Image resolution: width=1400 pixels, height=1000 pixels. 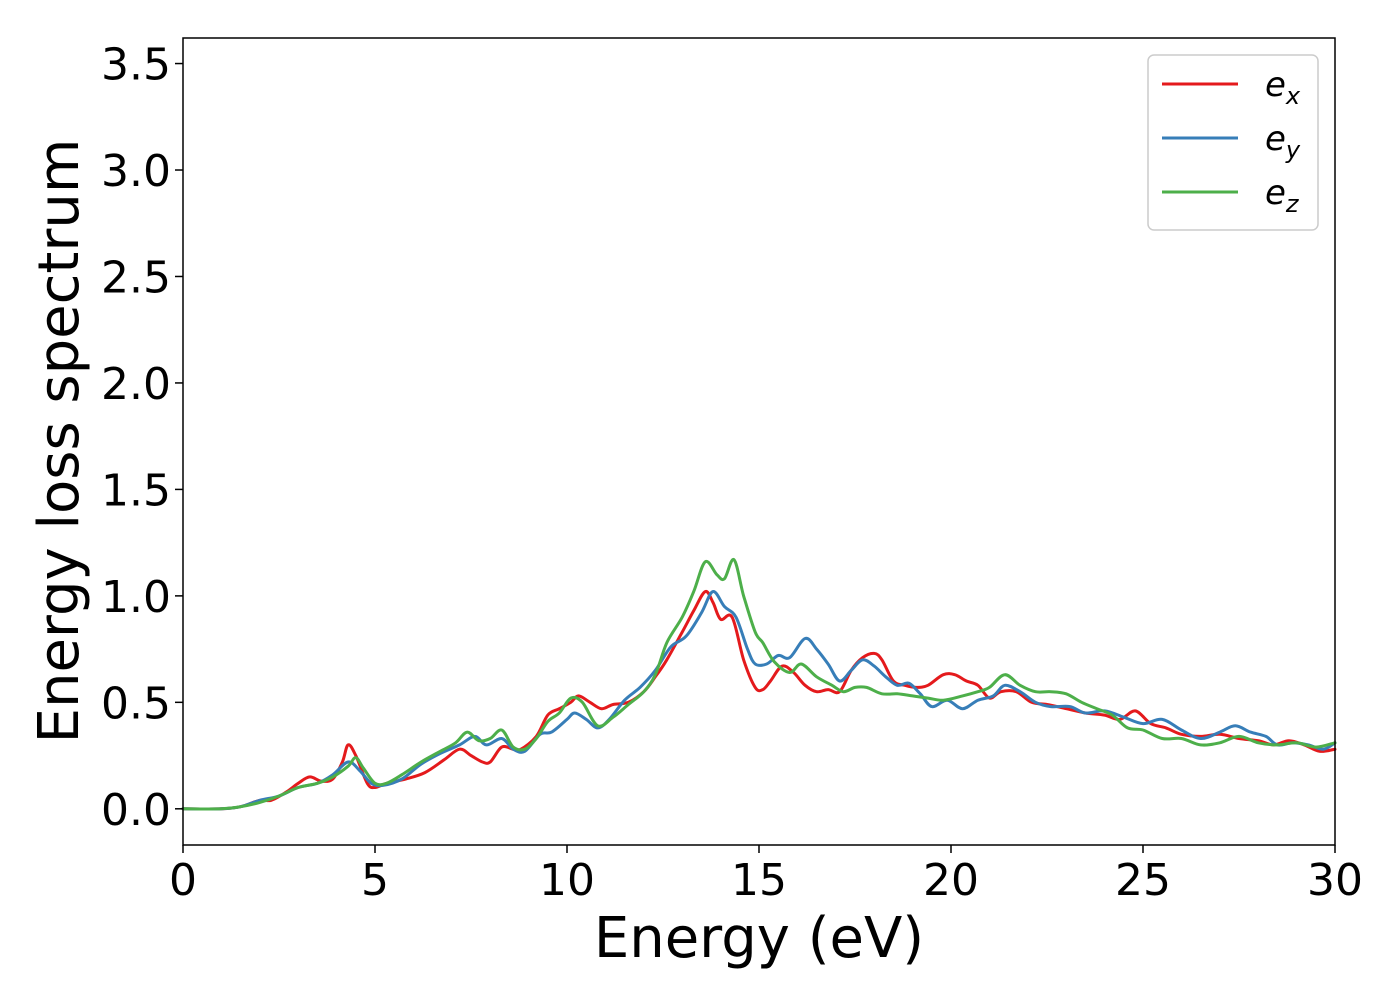 I want to click on x-tick-label: 10, so click(x=567, y=880).